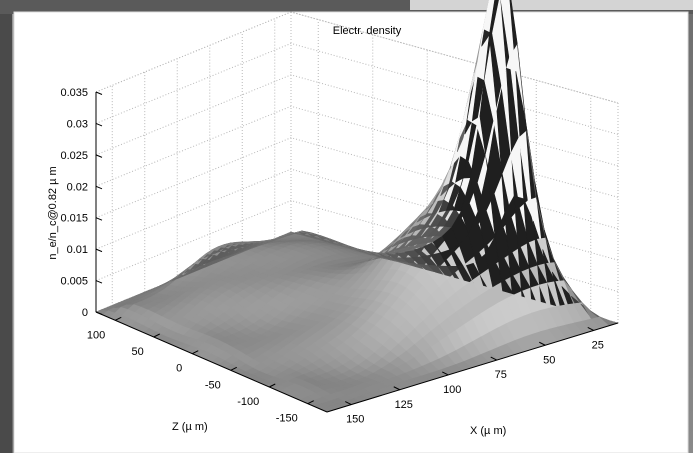 Image resolution: width=693 pixels, height=453 pixels. I want to click on y-tick-label: -150, so click(287, 419).